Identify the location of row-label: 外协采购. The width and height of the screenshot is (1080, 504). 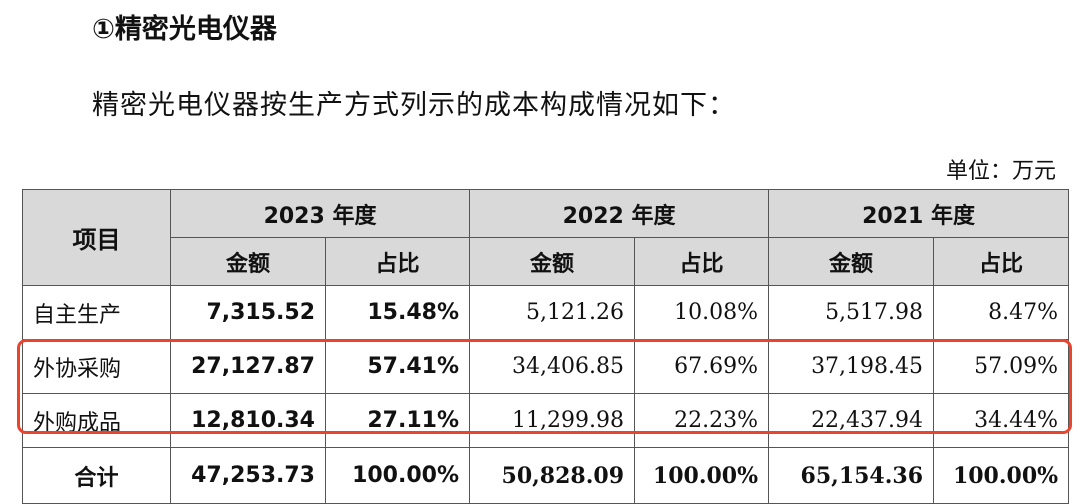
(96, 366).